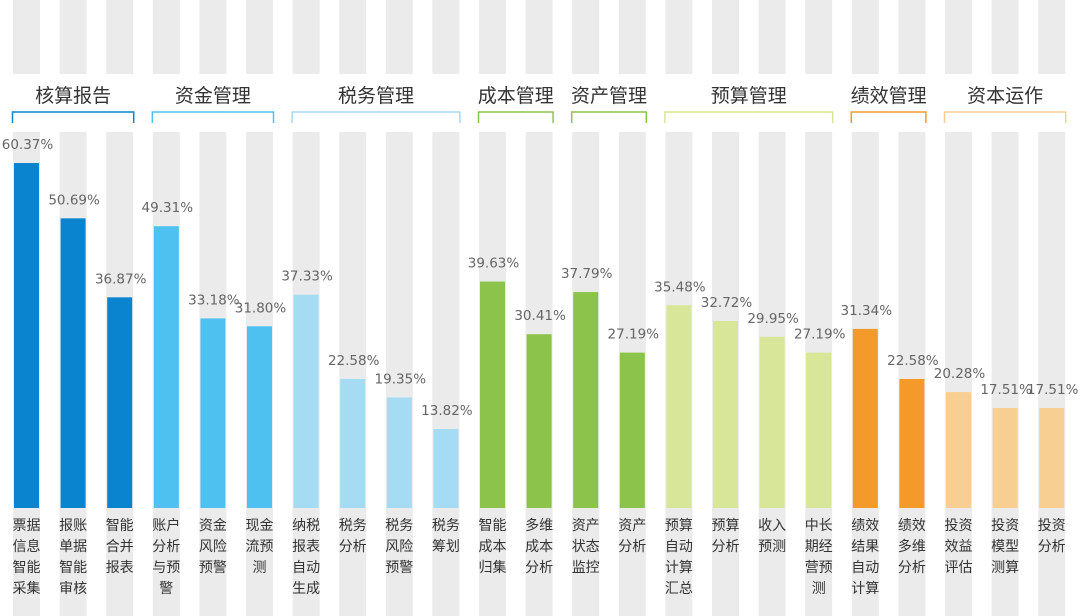 The image size is (1080, 616). Describe the element at coordinates (27, 588) in the screenshot. I see `category-label: 采集` at that location.